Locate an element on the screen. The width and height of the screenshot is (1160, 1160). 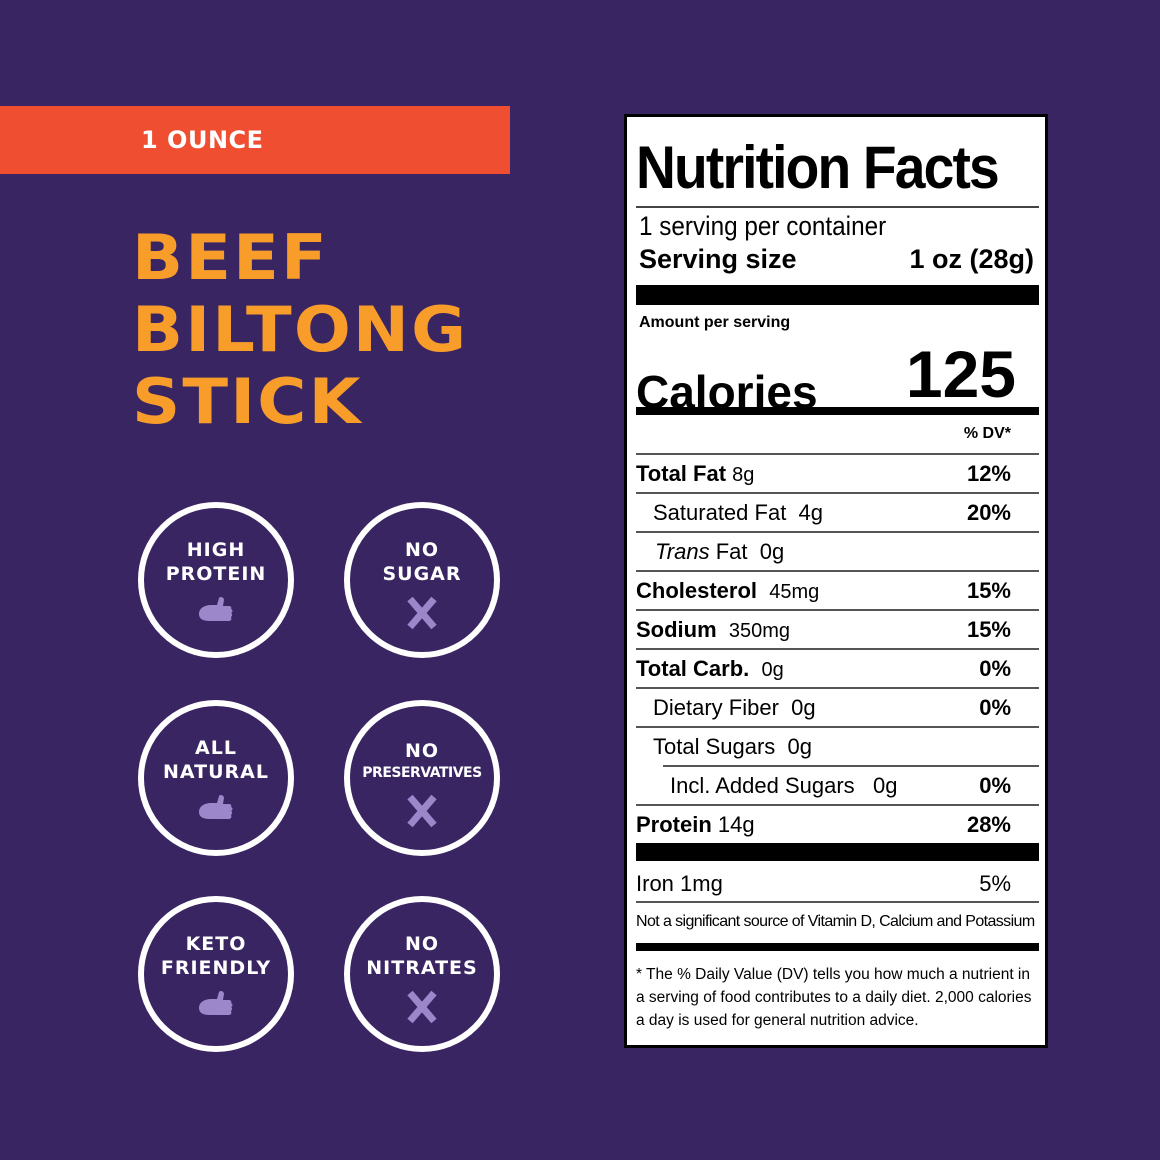
title-line-3: STICK is located at coordinates (247, 401).